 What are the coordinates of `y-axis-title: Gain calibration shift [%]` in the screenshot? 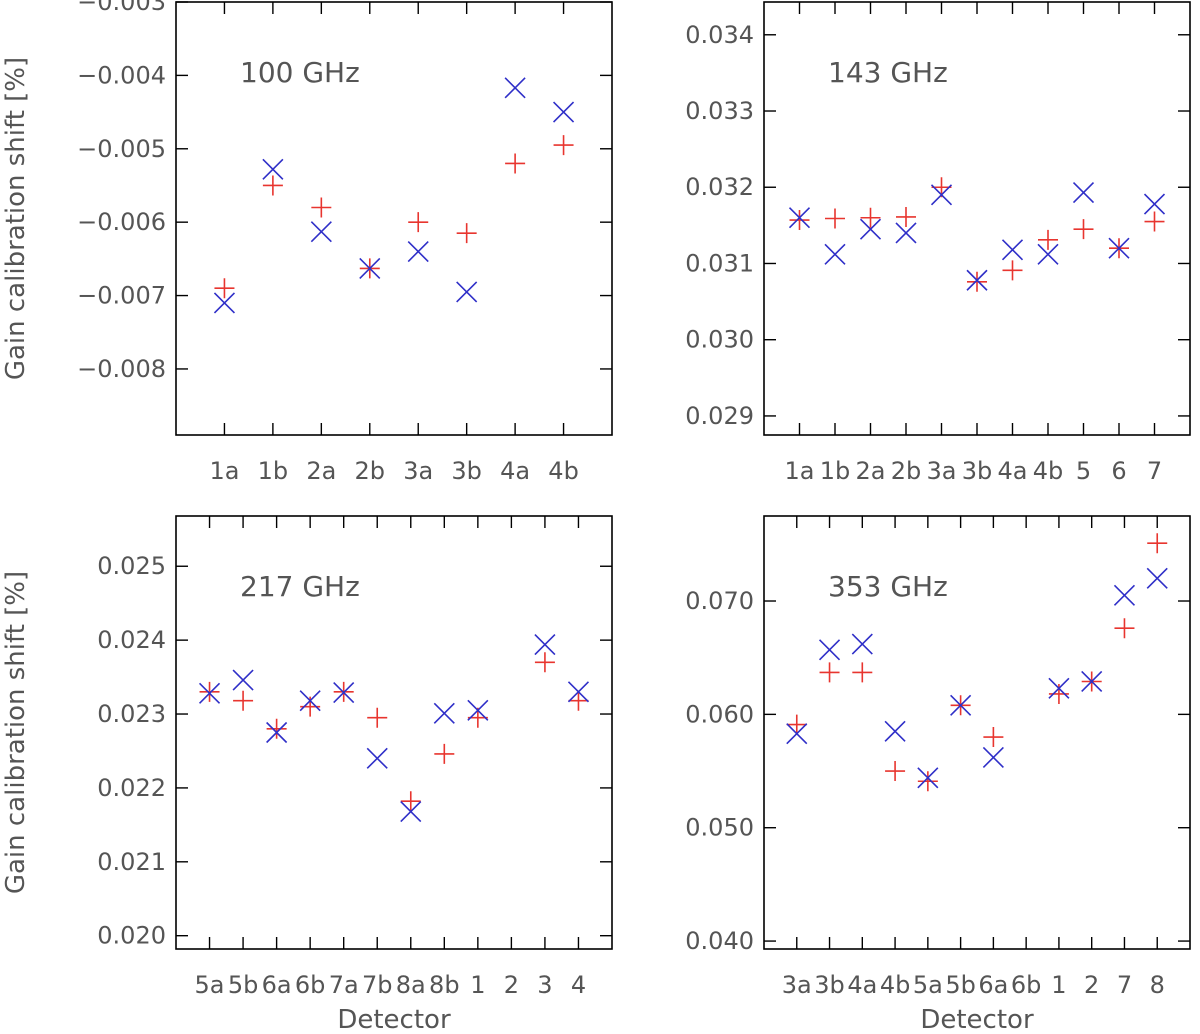 It's located at (16, 732).